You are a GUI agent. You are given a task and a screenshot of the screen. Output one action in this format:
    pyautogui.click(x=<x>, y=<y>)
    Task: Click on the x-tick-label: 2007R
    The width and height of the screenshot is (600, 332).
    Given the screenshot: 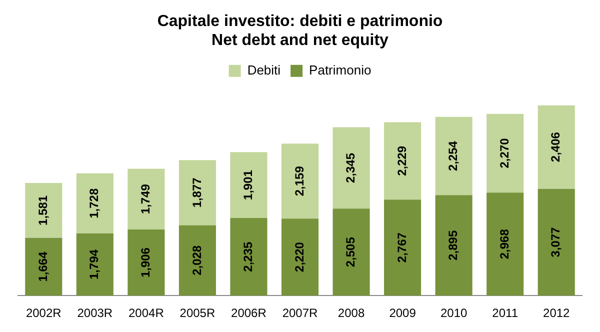 What is the action you would take?
    pyautogui.click(x=300, y=313)
    